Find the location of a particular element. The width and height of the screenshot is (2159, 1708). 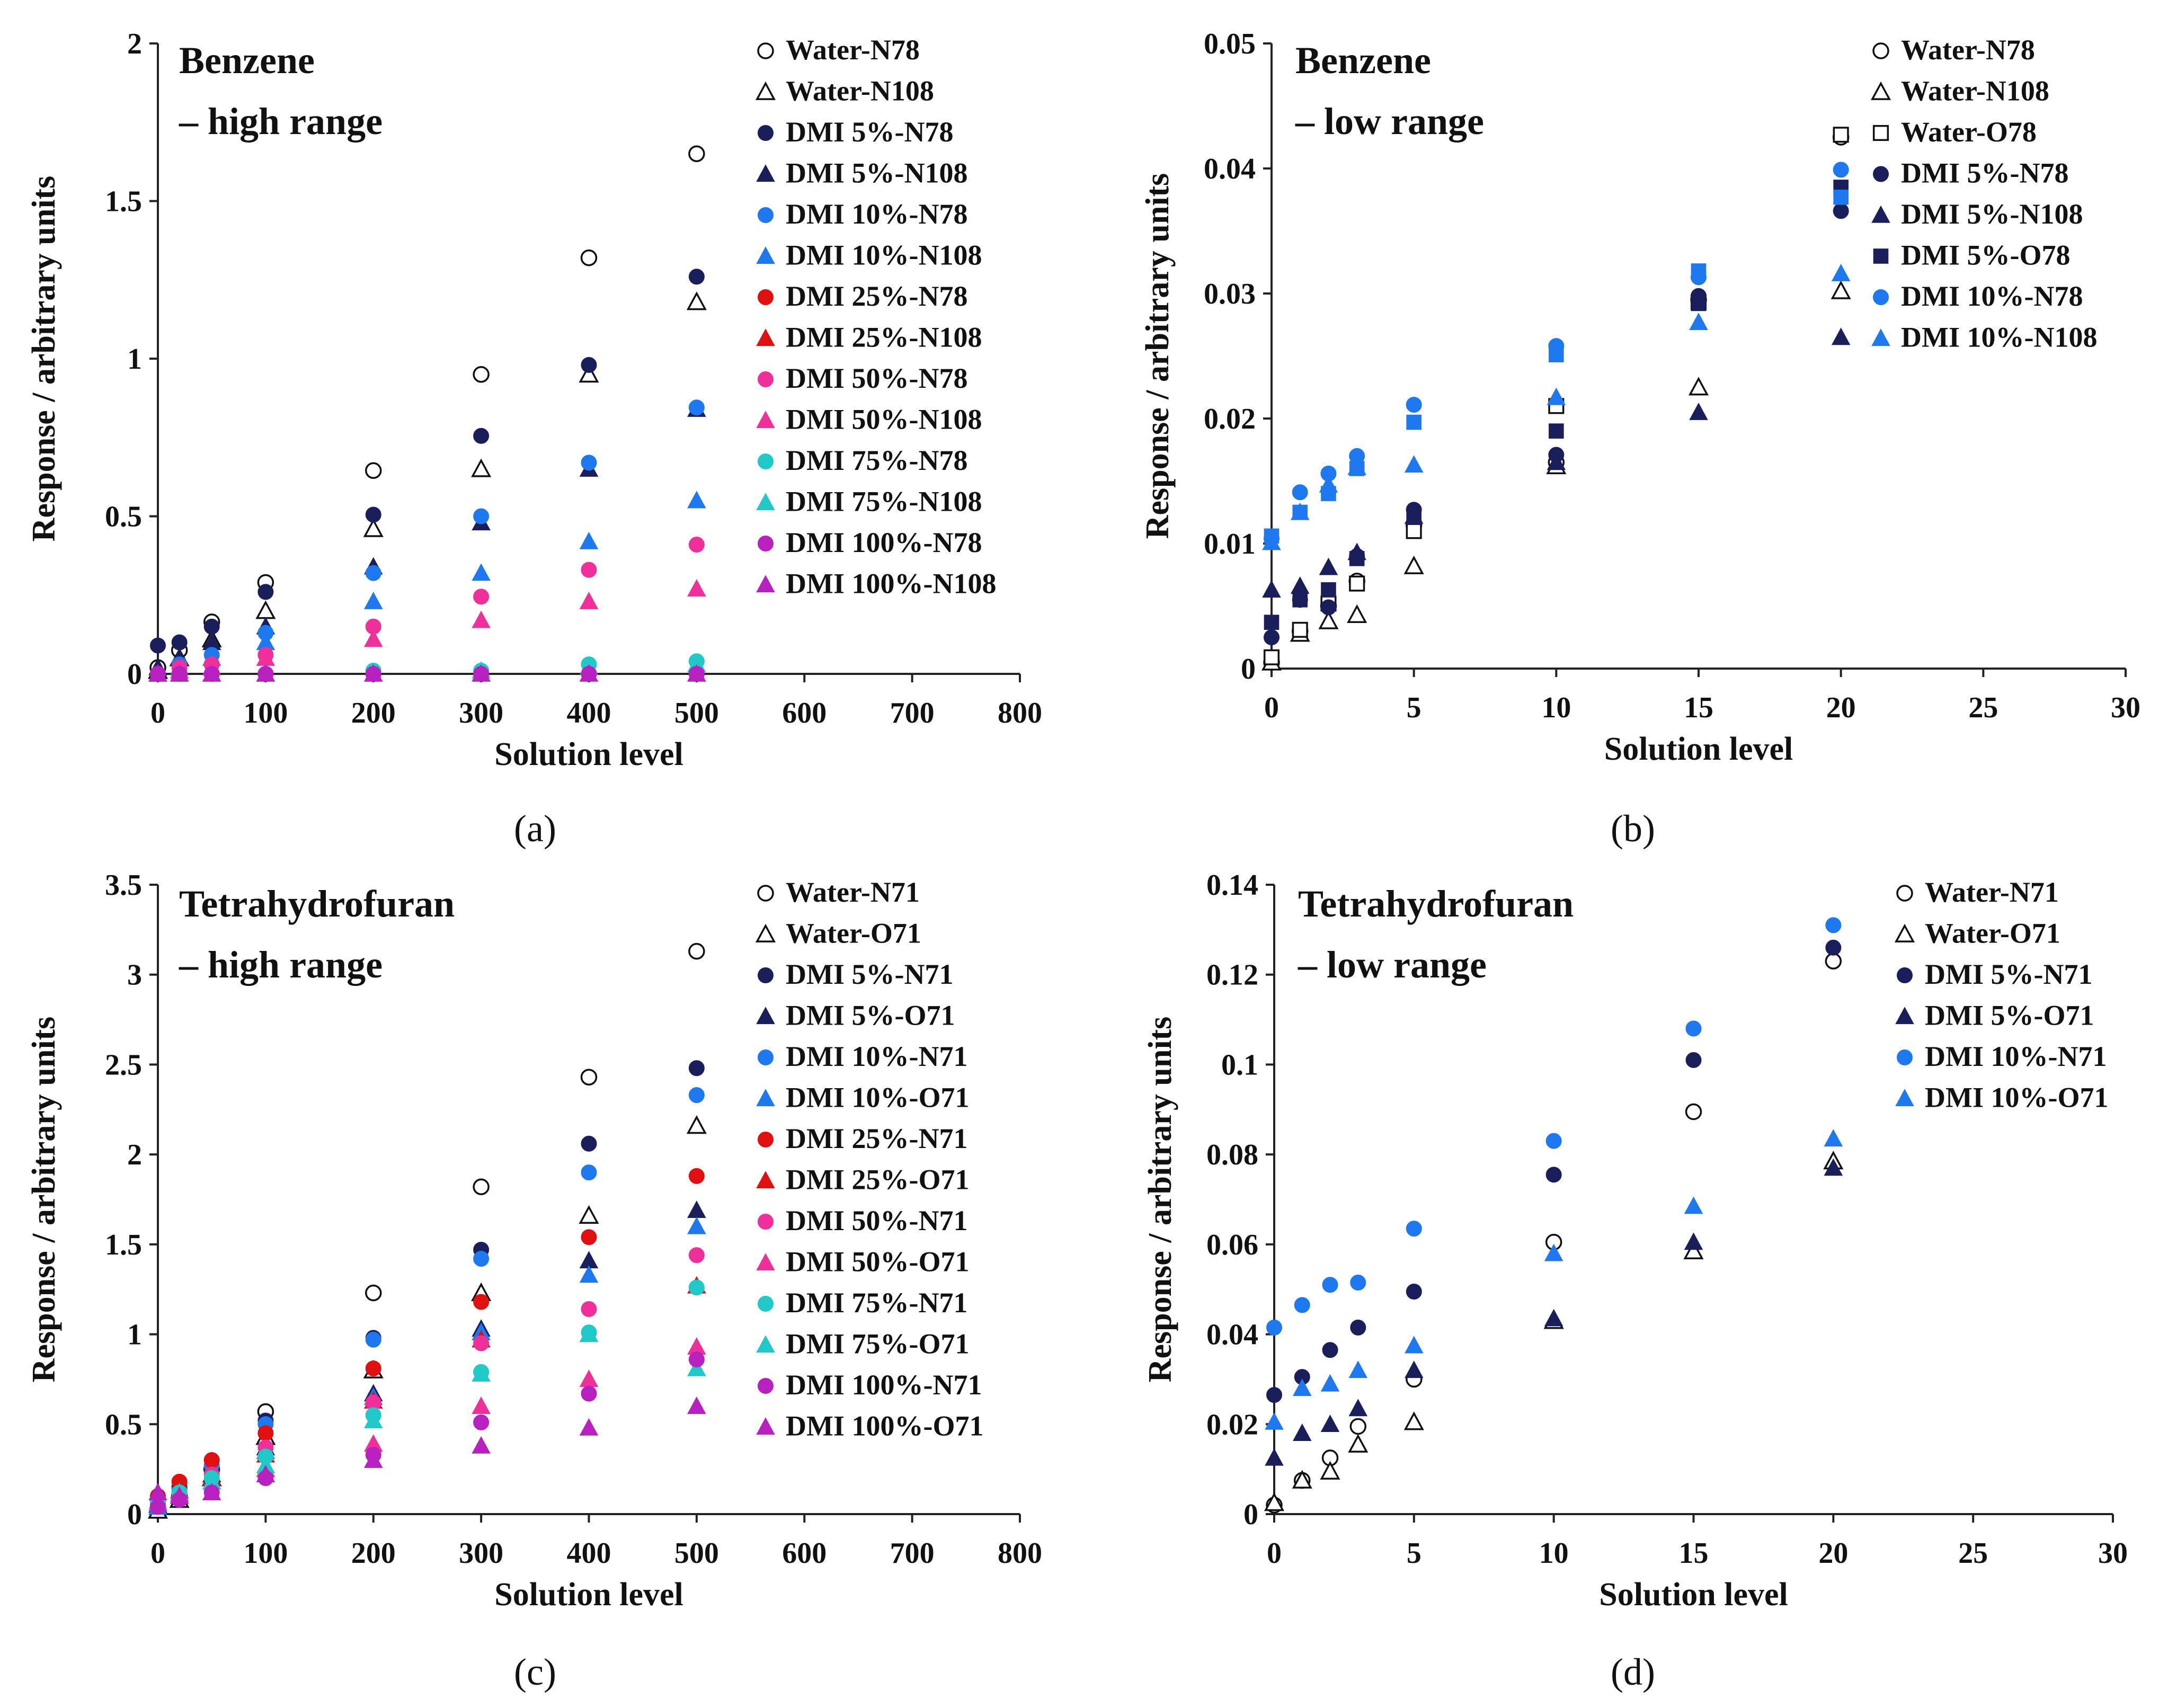

y-tick-label: 0.04 is located at coordinates (1230, 169).